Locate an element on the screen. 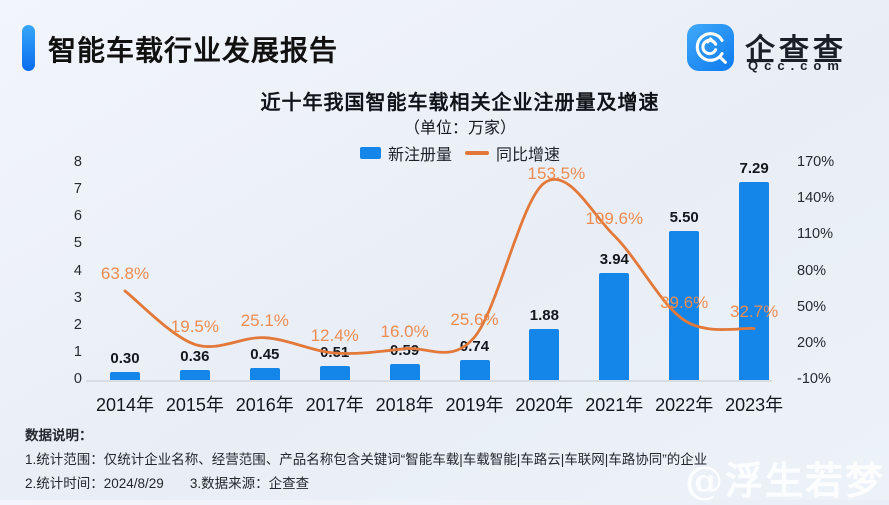 The height and width of the screenshot is (505, 889). footer-heading: 数据说明： is located at coordinates (59, 435).